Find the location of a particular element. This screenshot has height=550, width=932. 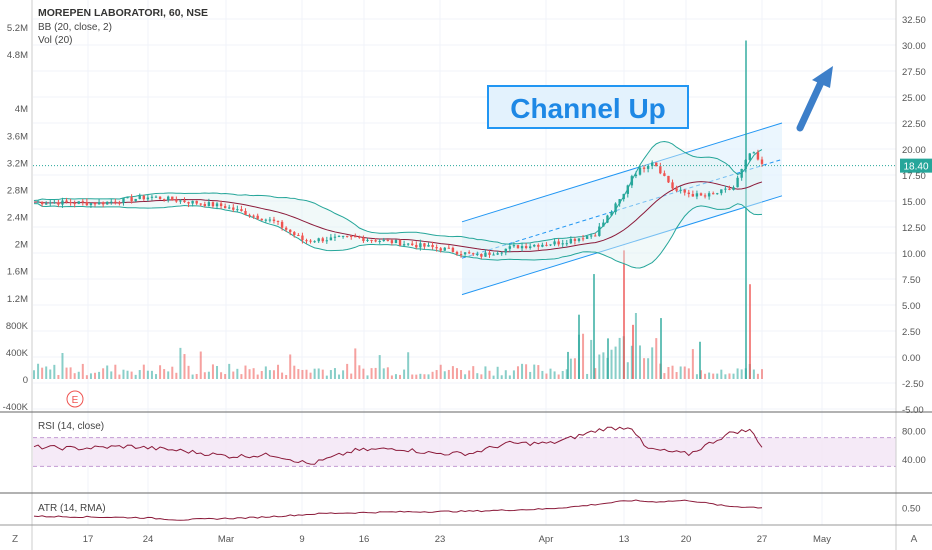

volume-tick-label: 2.8M is located at coordinates (17, 190).